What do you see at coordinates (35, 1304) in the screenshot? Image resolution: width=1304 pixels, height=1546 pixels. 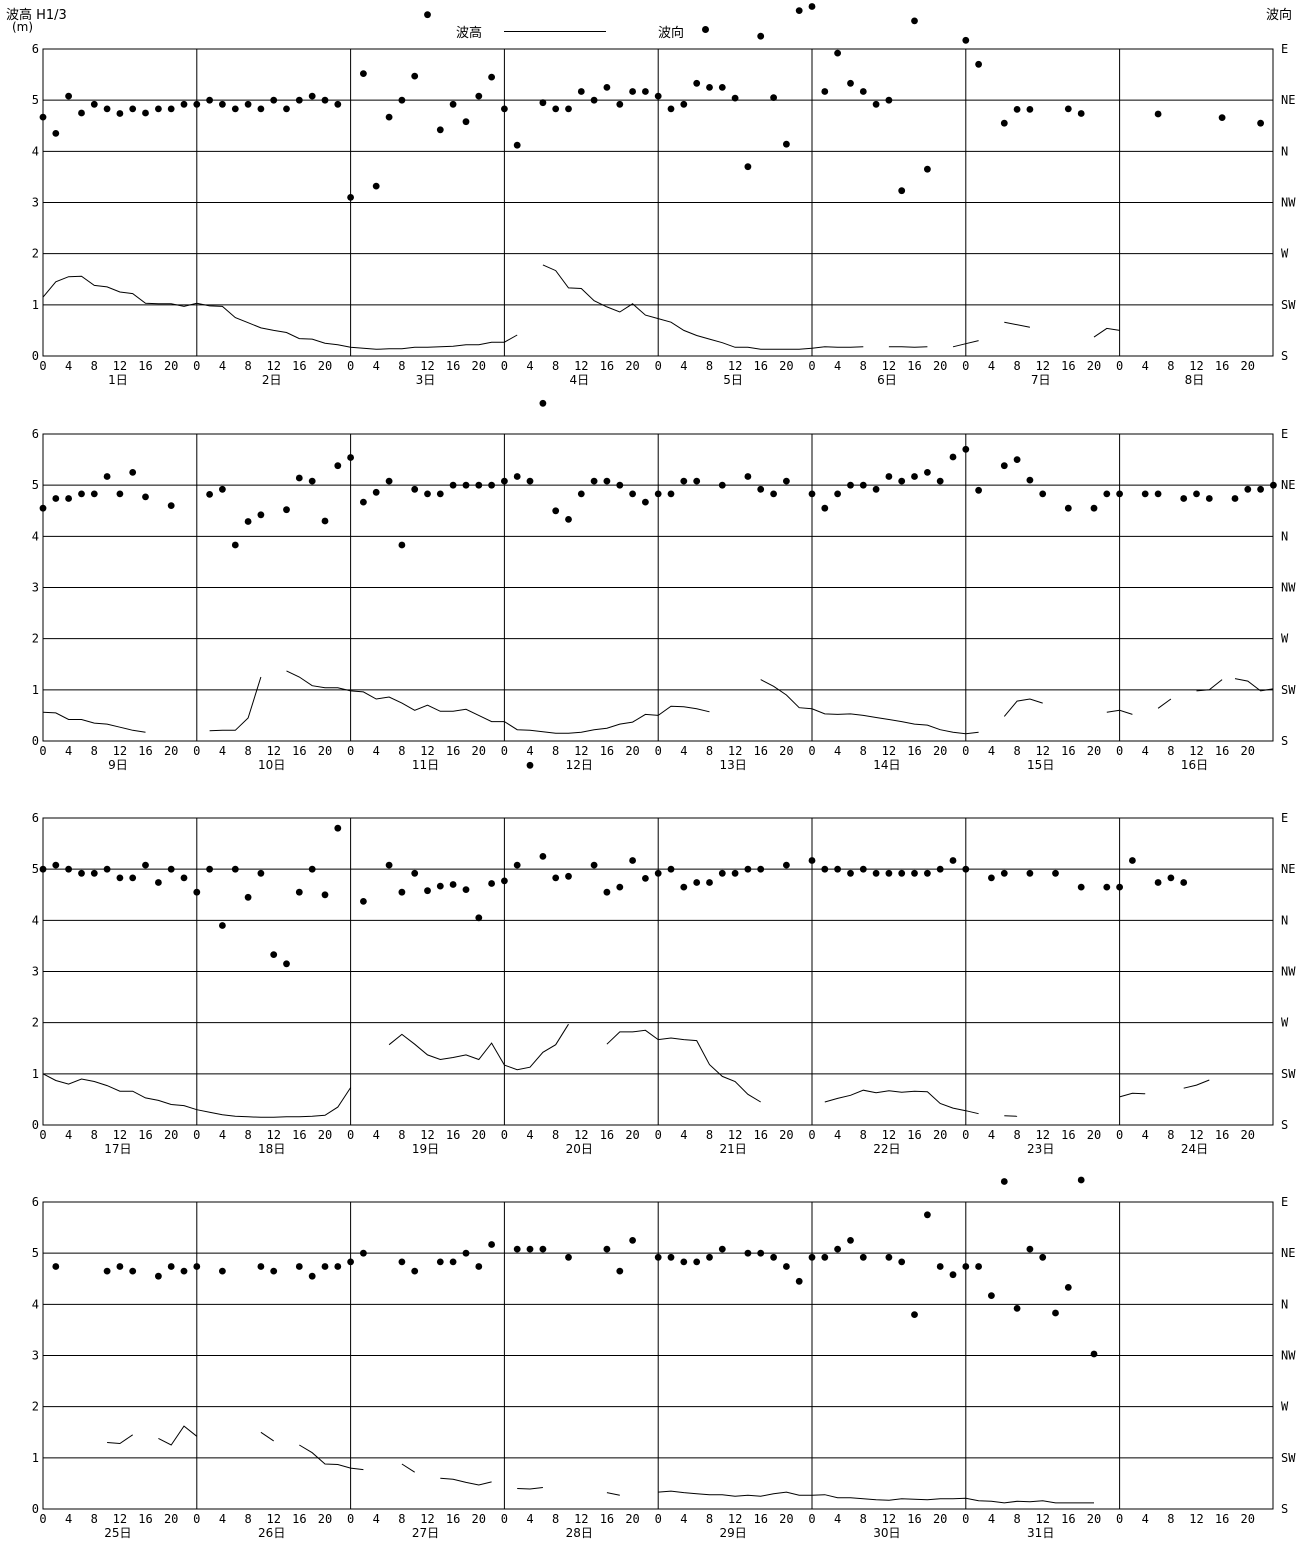 I see `y-left-tick: 4` at bounding box center [35, 1304].